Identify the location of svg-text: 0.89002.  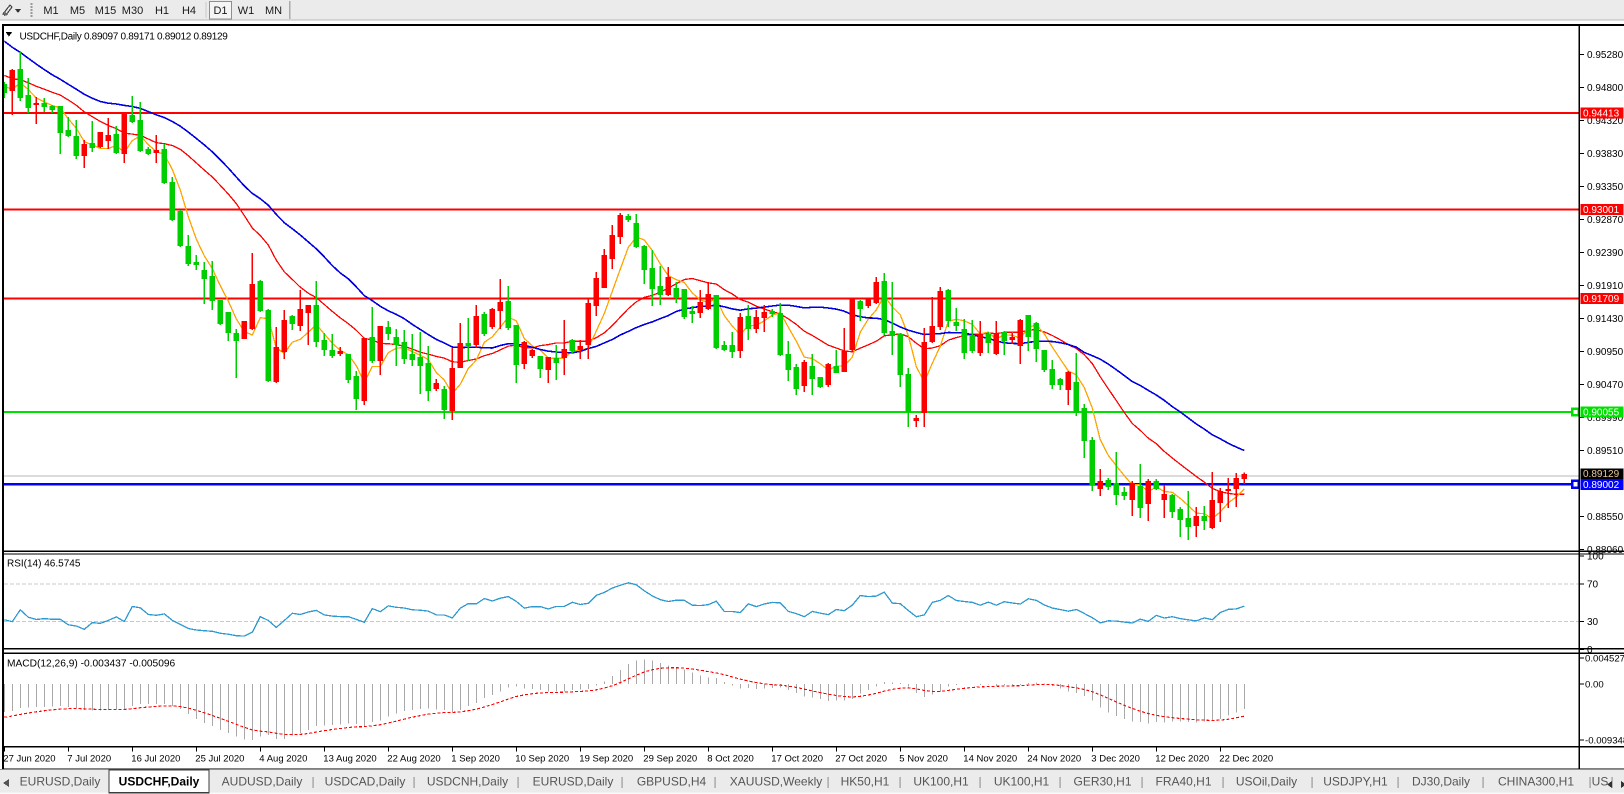
(1601, 485).